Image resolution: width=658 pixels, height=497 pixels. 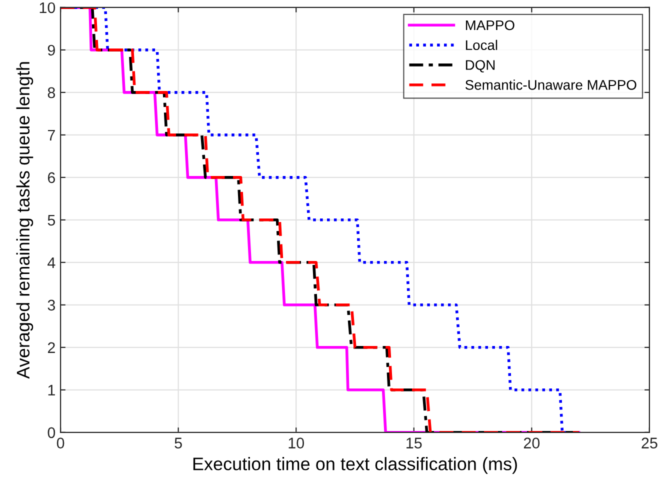 What do you see at coordinates (52, 262) in the screenshot?
I see `y-tick-label: 4` at bounding box center [52, 262].